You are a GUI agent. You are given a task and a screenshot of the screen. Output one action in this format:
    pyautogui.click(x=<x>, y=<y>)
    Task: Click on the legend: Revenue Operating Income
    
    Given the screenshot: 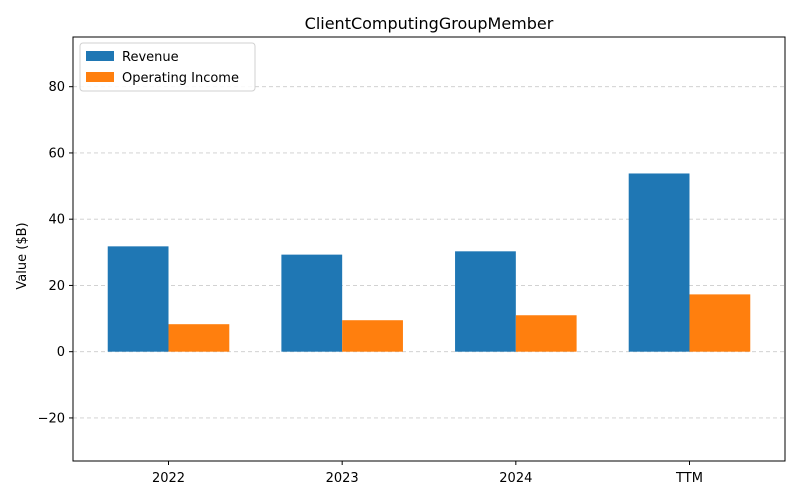 What is the action you would take?
    pyautogui.click(x=167, y=67)
    